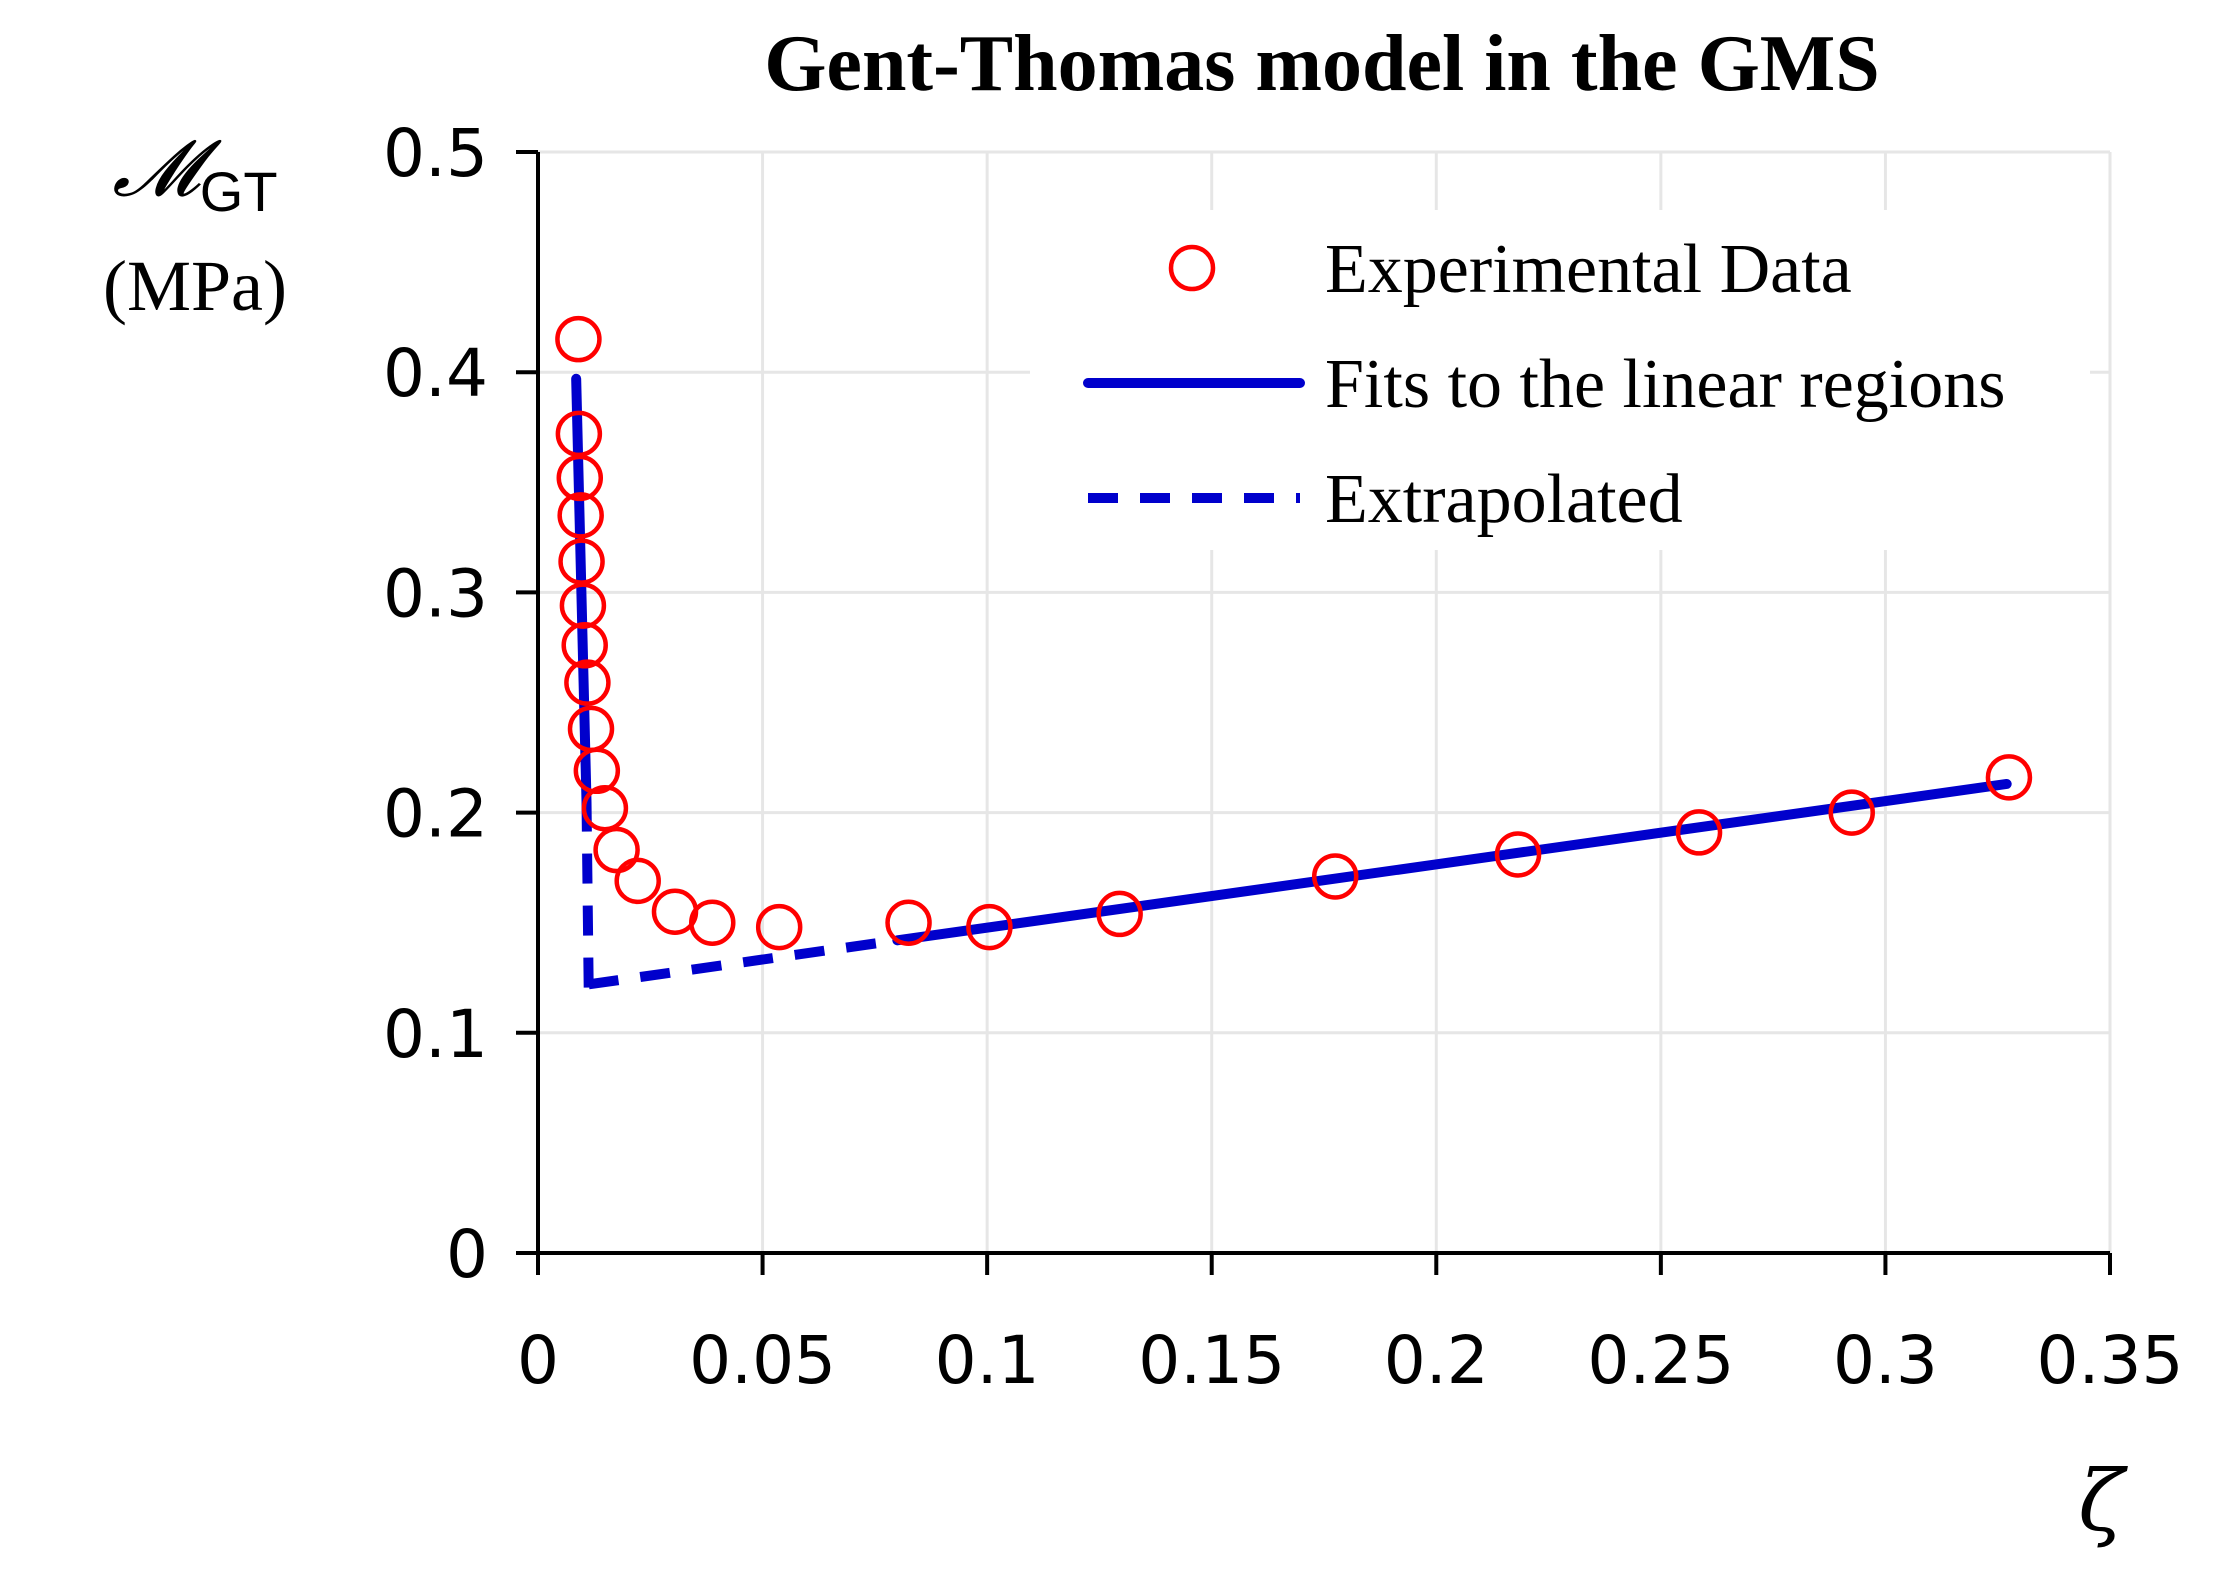 Image resolution: width=2231 pixels, height=1575 pixels. Describe the element at coordinates (435, 1034) in the screenshot. I see `y-tick-label-1: 0.1` at that location.